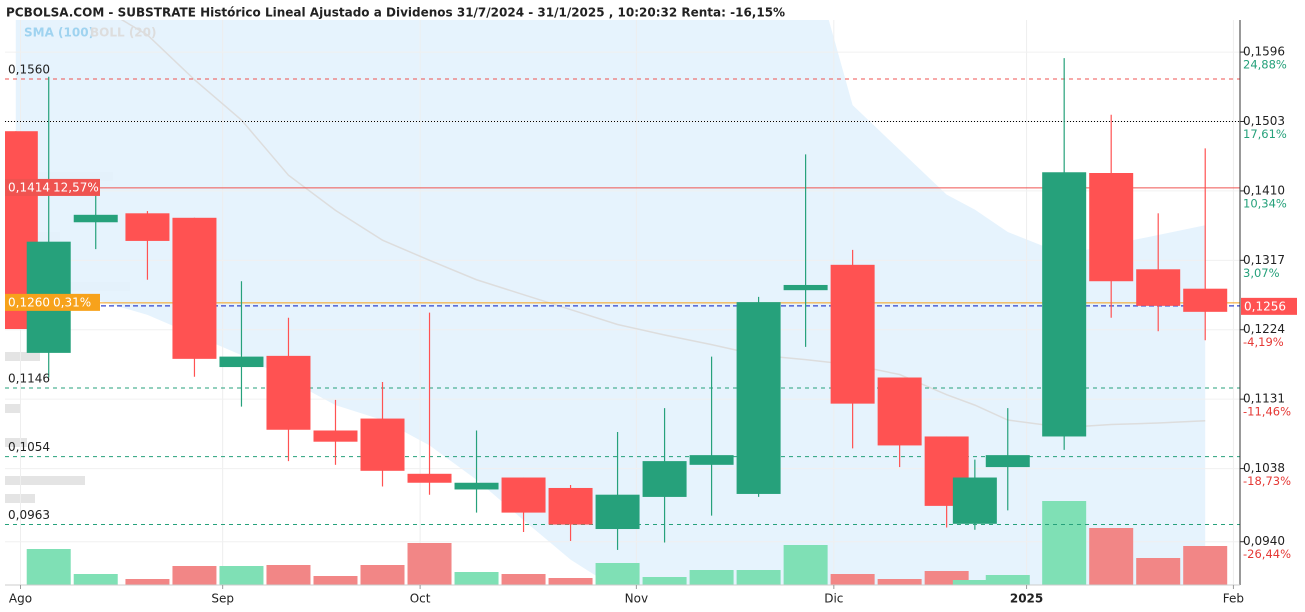  I want to click on y-tick-change: -26,44%, so click(1267, 554).